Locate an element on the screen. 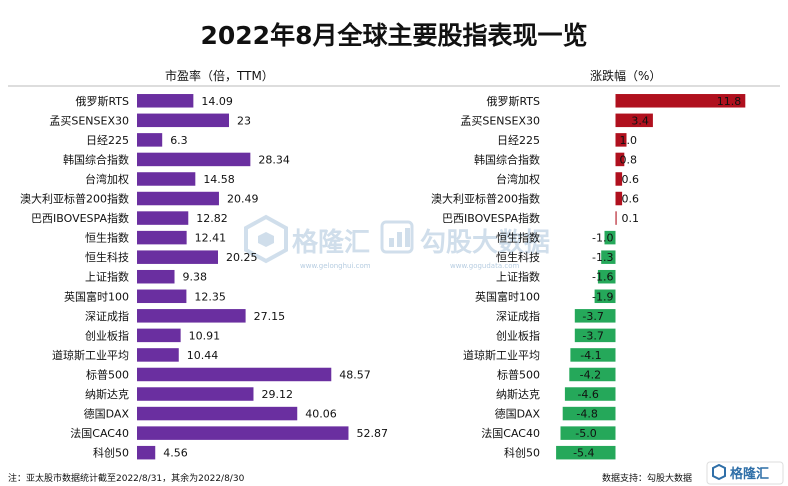 This screenshot has width=788, height=486. pe-value-label: 12.41 is located at coordinates (211, 238).